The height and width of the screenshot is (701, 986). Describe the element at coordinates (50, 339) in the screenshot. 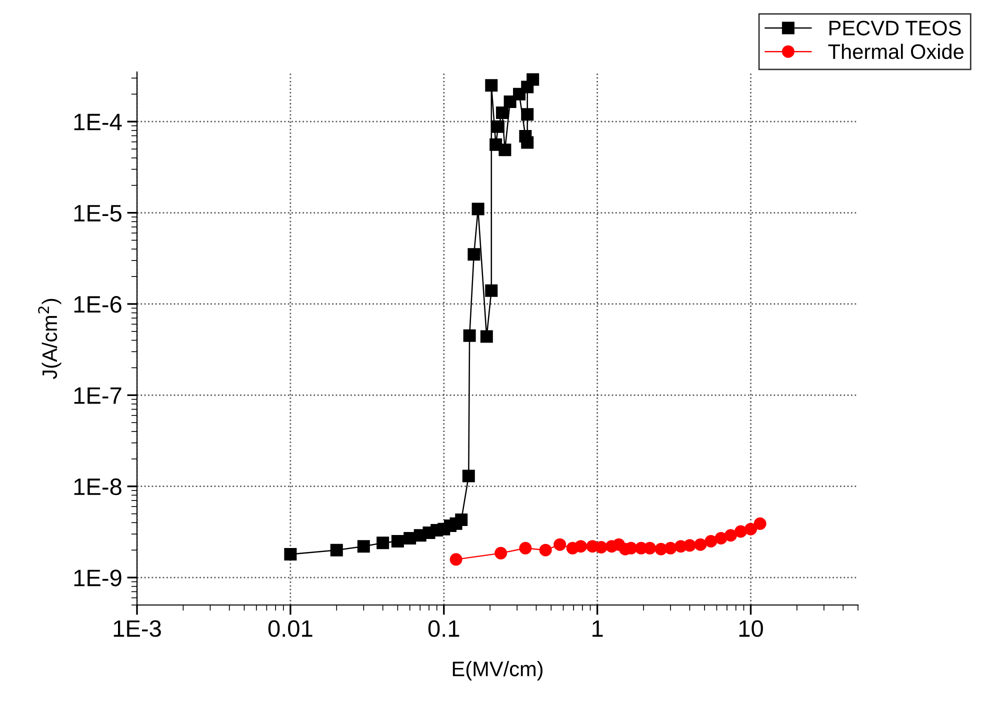

I see `y-axis-title: J(A/cm$^{2}$)` at that location.